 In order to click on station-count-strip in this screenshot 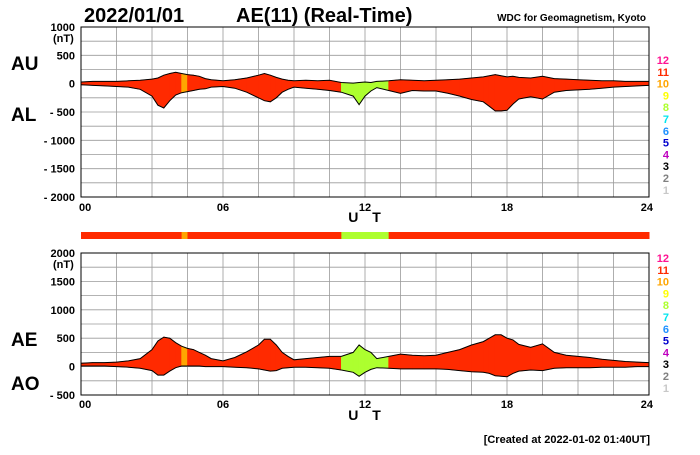, I will do `click(365, 235)`.